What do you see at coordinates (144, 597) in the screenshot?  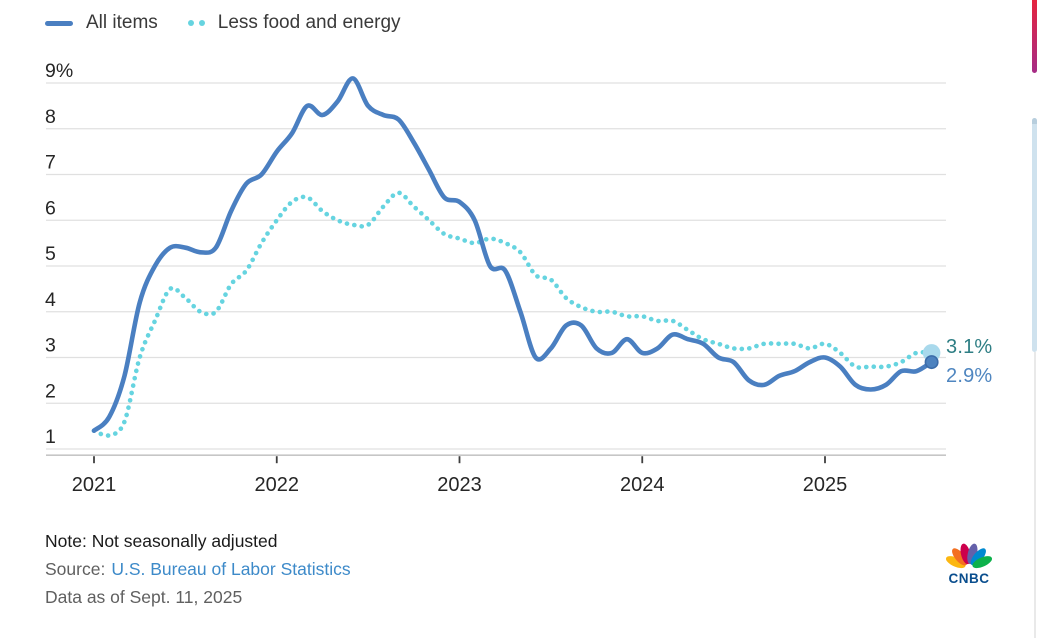 I see `data-as-of: Data as of Sept. 11, 2025` at bounding box center [144, 597].